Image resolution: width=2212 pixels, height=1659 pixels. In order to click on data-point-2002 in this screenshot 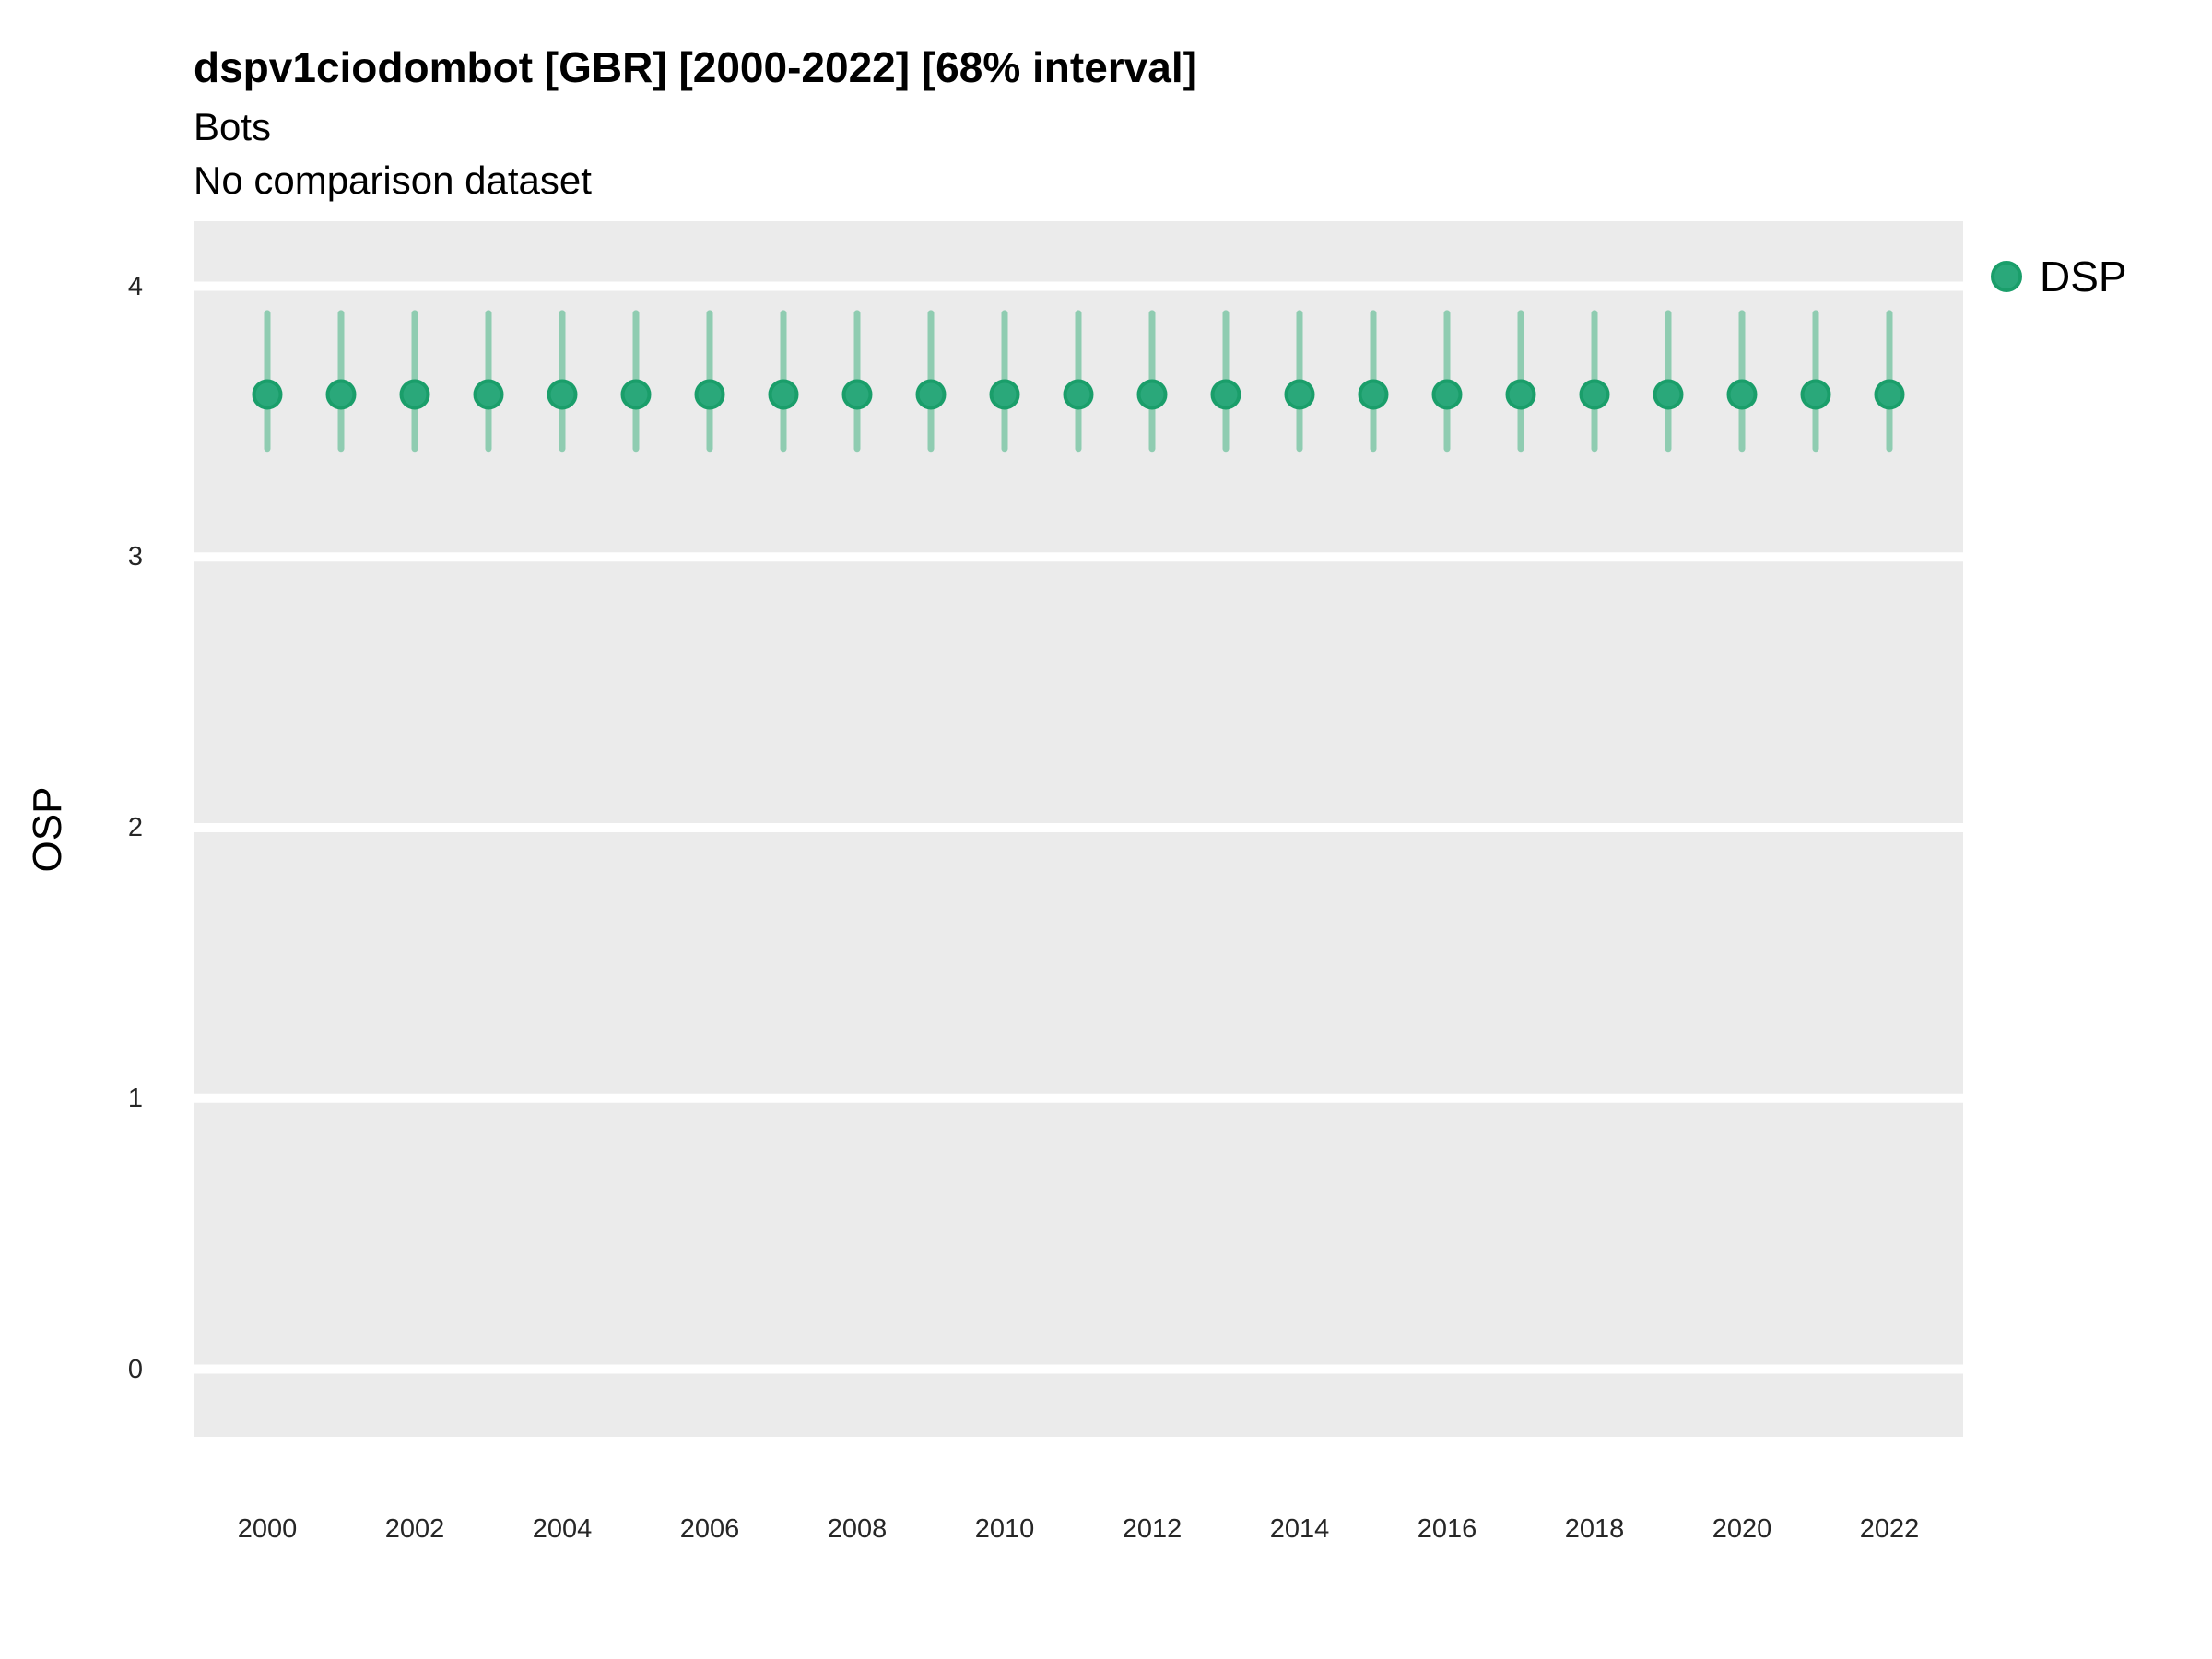, I will do `click(414, 394)`.